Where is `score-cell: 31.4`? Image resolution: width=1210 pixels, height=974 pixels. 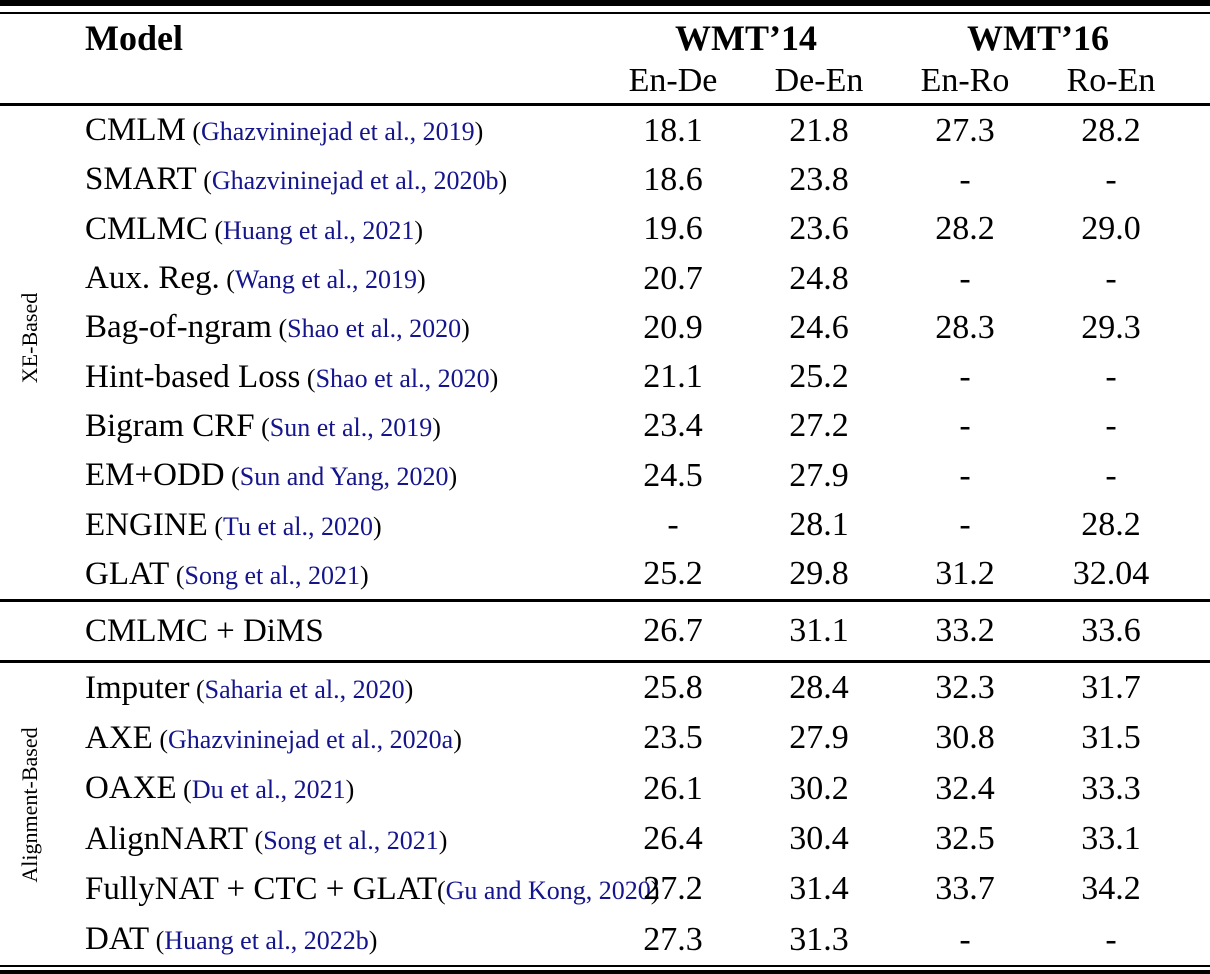
score-cell: 31.4 is located at coordinates (819, 889).